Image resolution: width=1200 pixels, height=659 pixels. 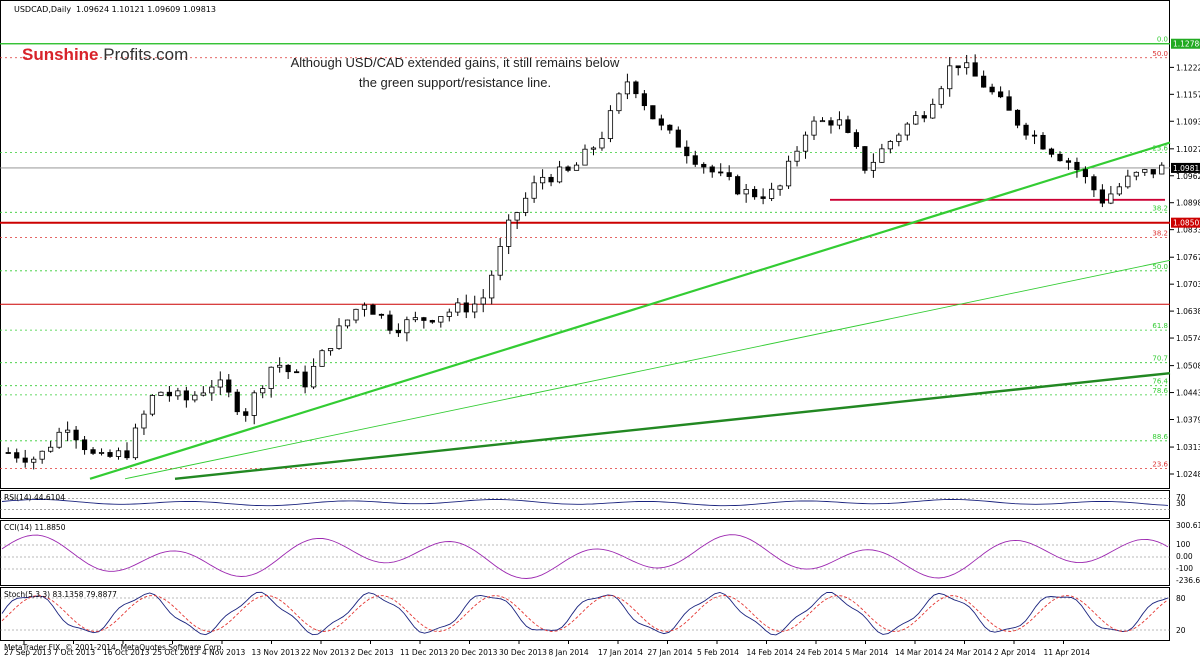 What do you see at coordinates (146, 54) in the screenshot?
I see `logo-part2: Profits.com` at bounding box center [146, 54].